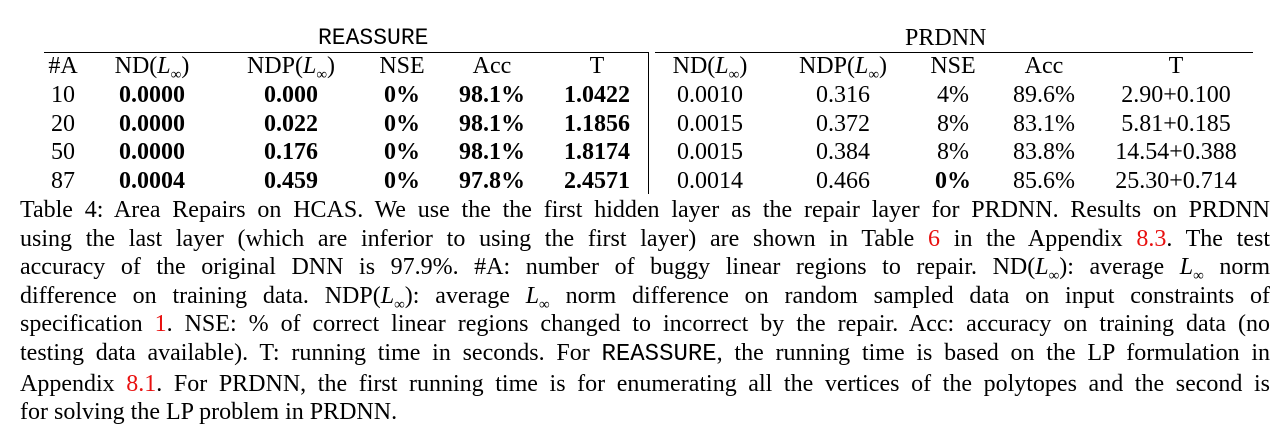 This screenshot has height=448, width=1288. Describe the element at coordinates (843, 152) in the screenshot. I see `table-cell: 0.384` at that location.